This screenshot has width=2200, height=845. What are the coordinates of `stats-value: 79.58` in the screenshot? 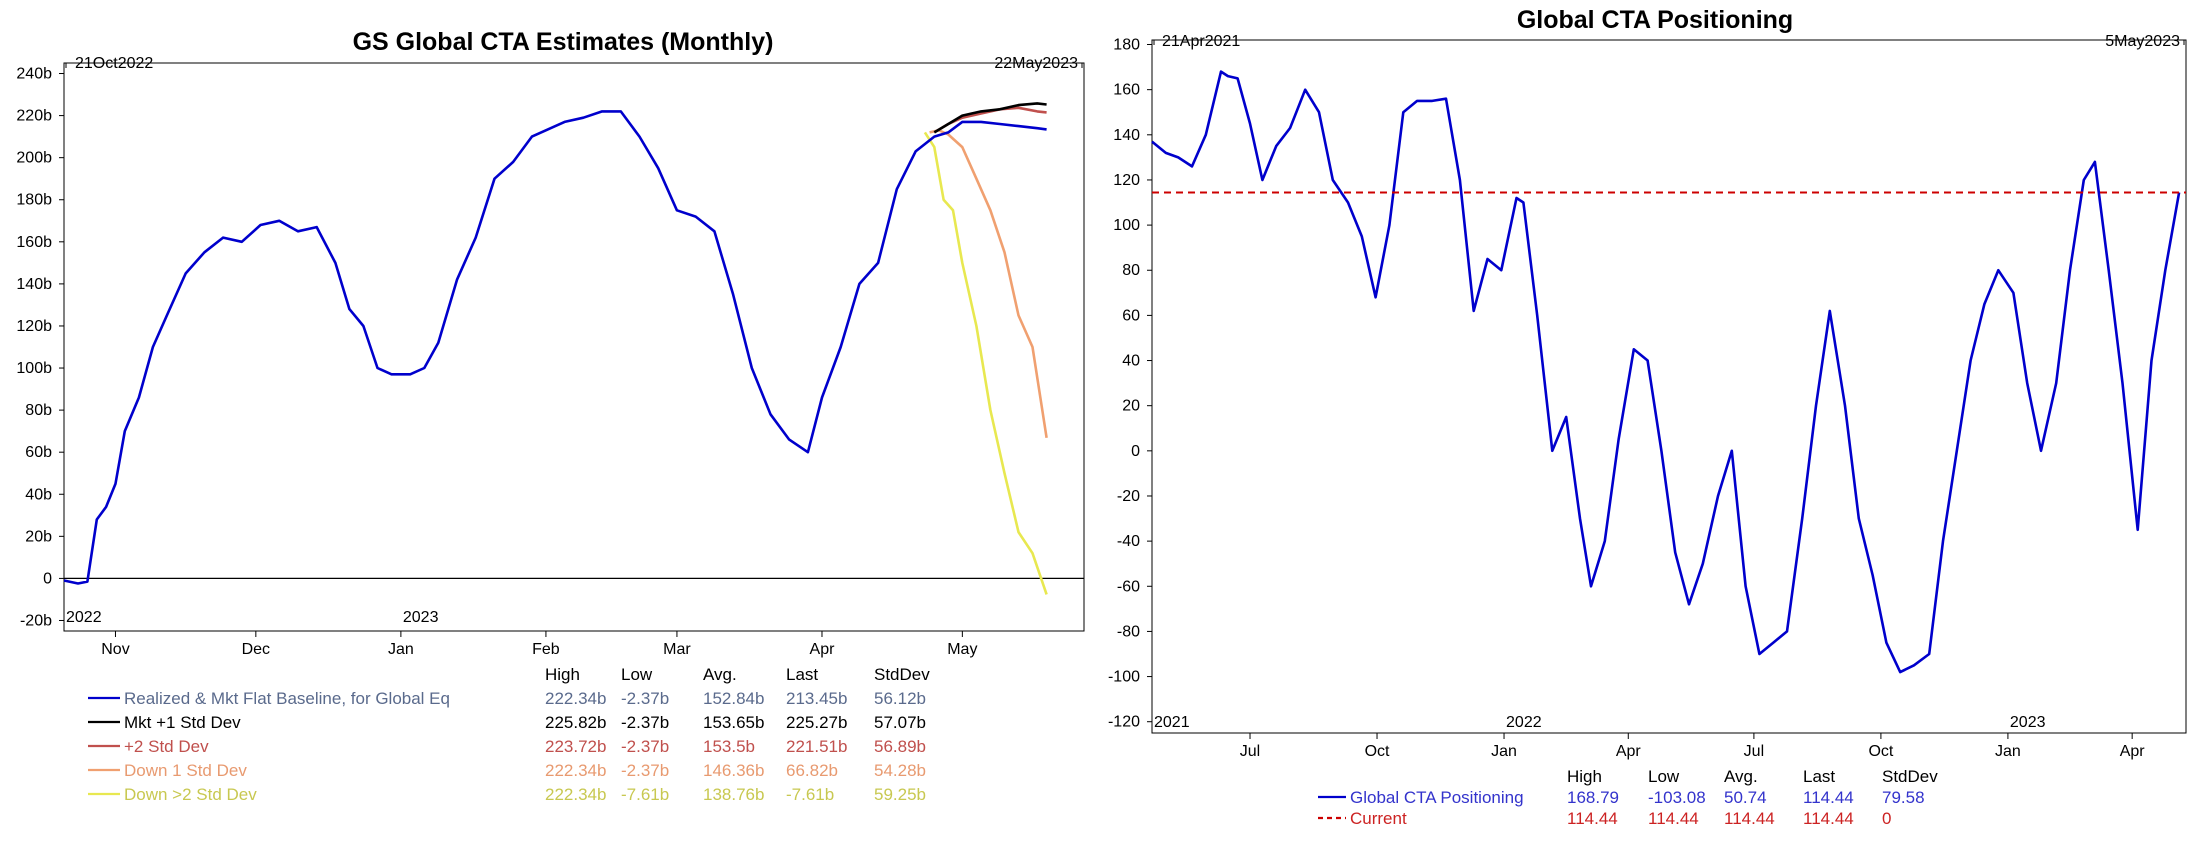 It's located at (1903, 797).